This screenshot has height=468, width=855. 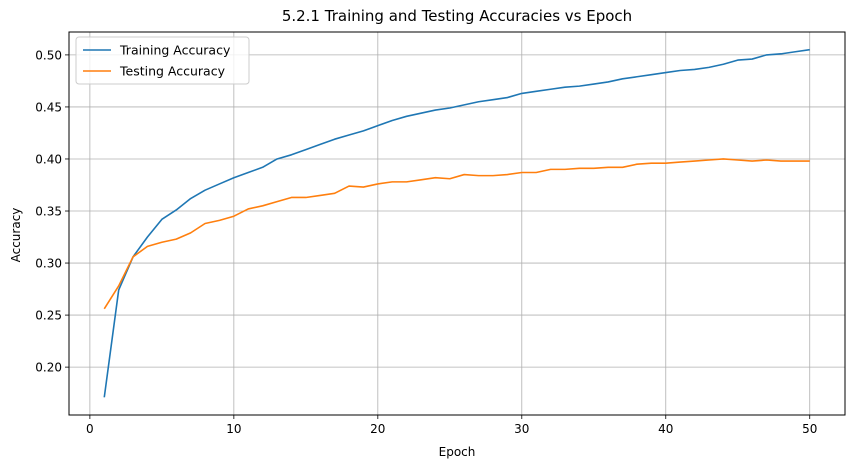 What do you see at coordinates (233, 429) in the screenshot?
I see `x-tick-label: 10` at bounding box center [233, 429].